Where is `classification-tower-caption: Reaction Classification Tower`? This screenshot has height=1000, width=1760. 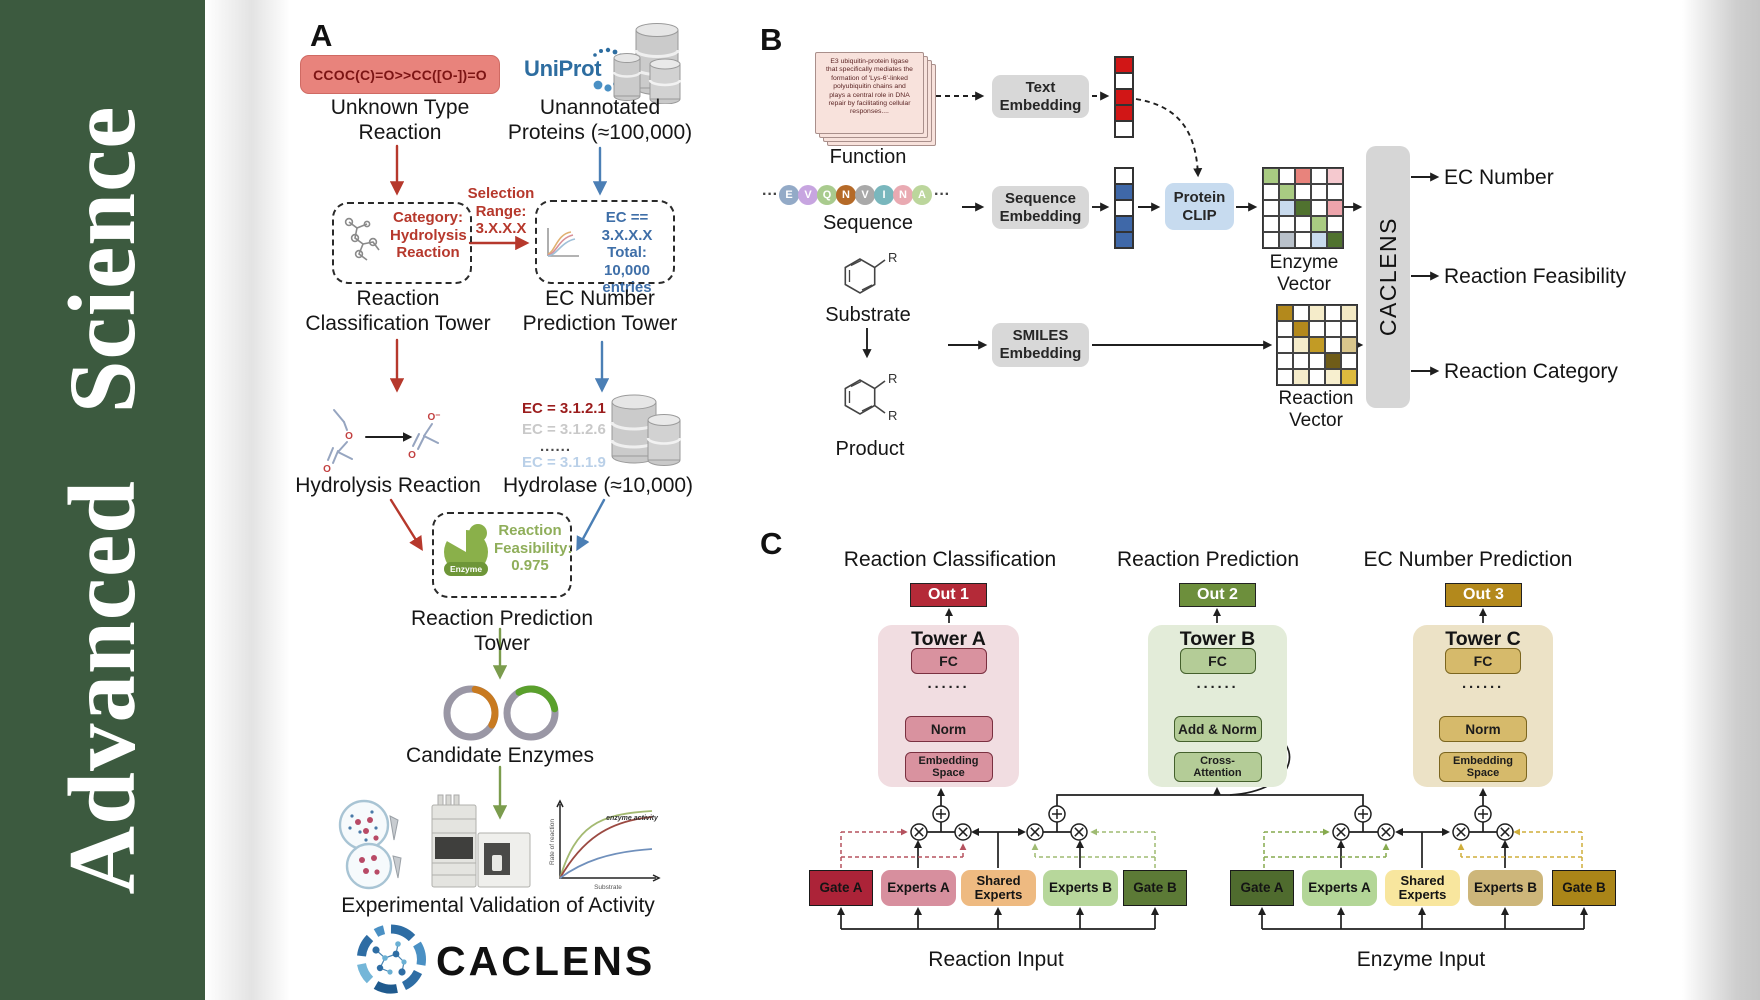
classification-tower-caption: Reaction Classification Tower is located at coordinates (398, 311).